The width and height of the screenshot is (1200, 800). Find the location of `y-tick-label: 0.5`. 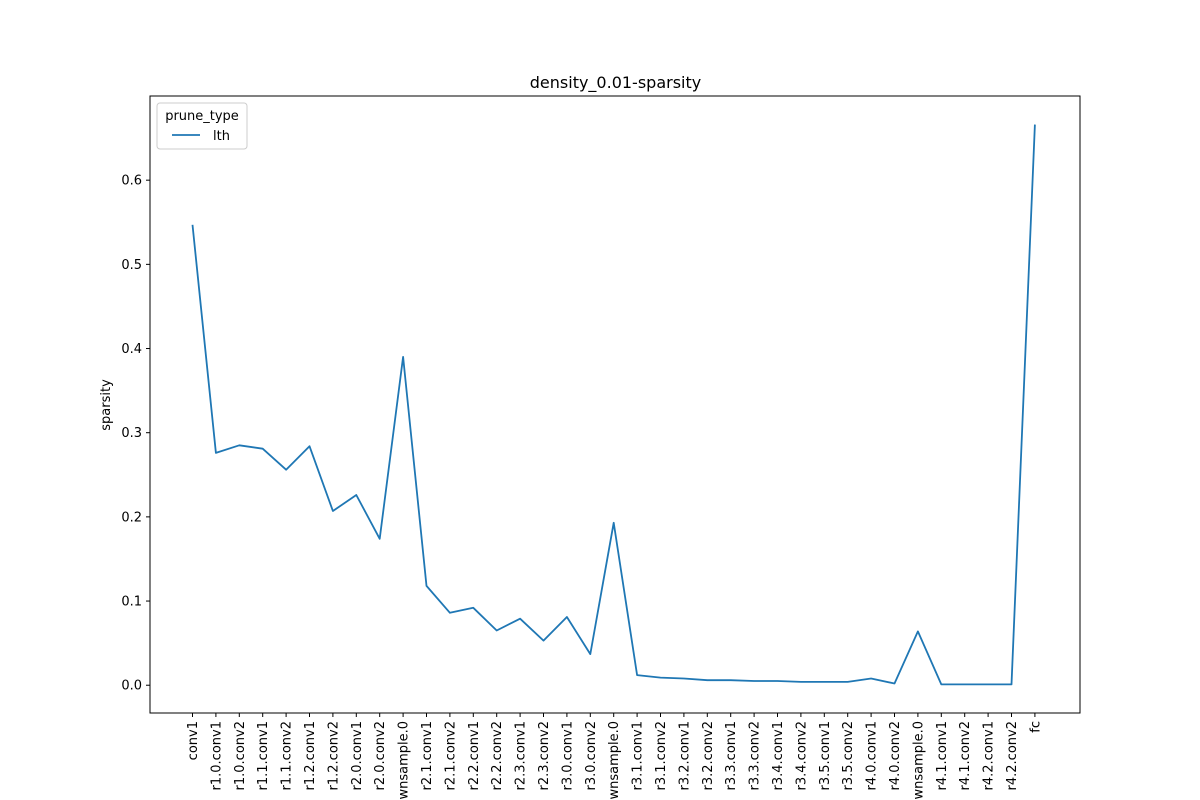

y-tick-label: 0.5 is located at coordinates (131, 265).